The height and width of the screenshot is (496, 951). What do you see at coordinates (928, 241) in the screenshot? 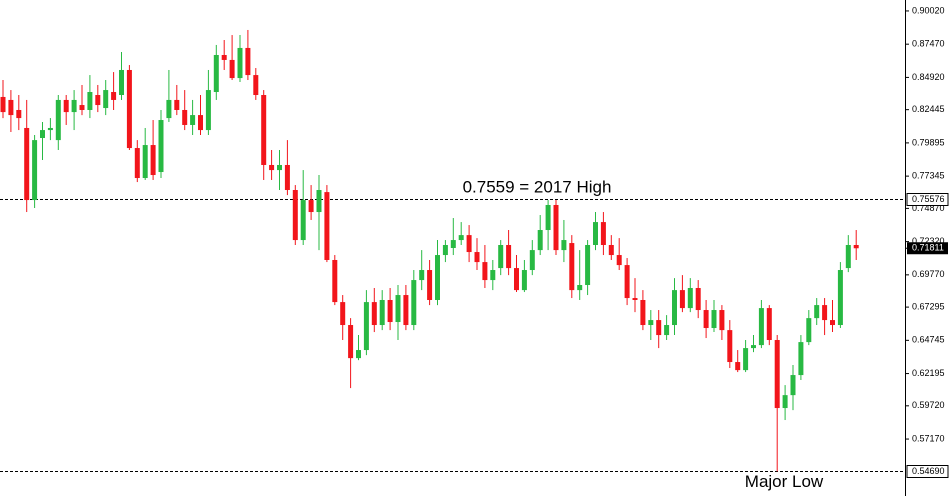
I see `y-tick-label: 0.72320` at bounding box center [928, 241].